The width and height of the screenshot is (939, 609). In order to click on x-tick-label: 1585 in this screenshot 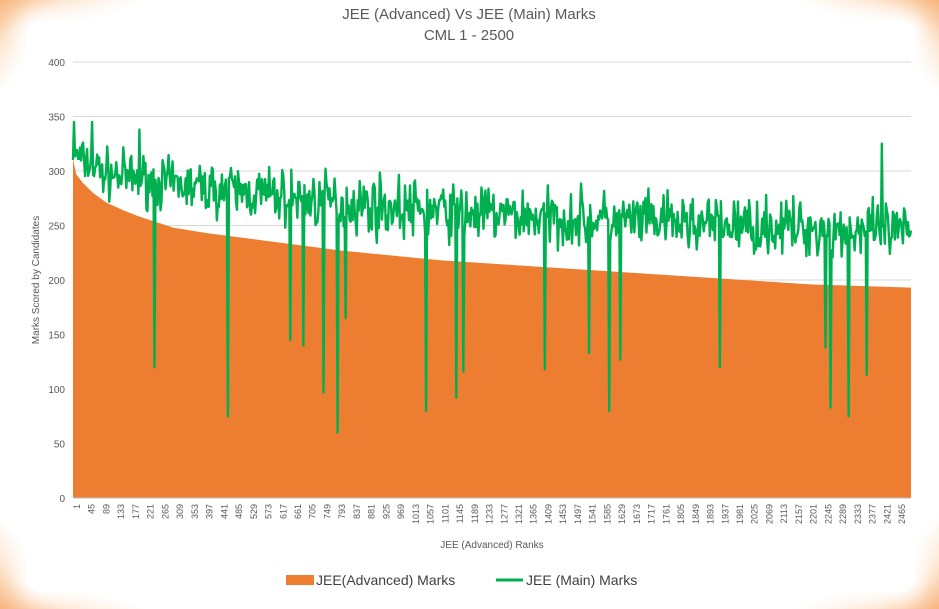, I will do `click(607, 514)`.